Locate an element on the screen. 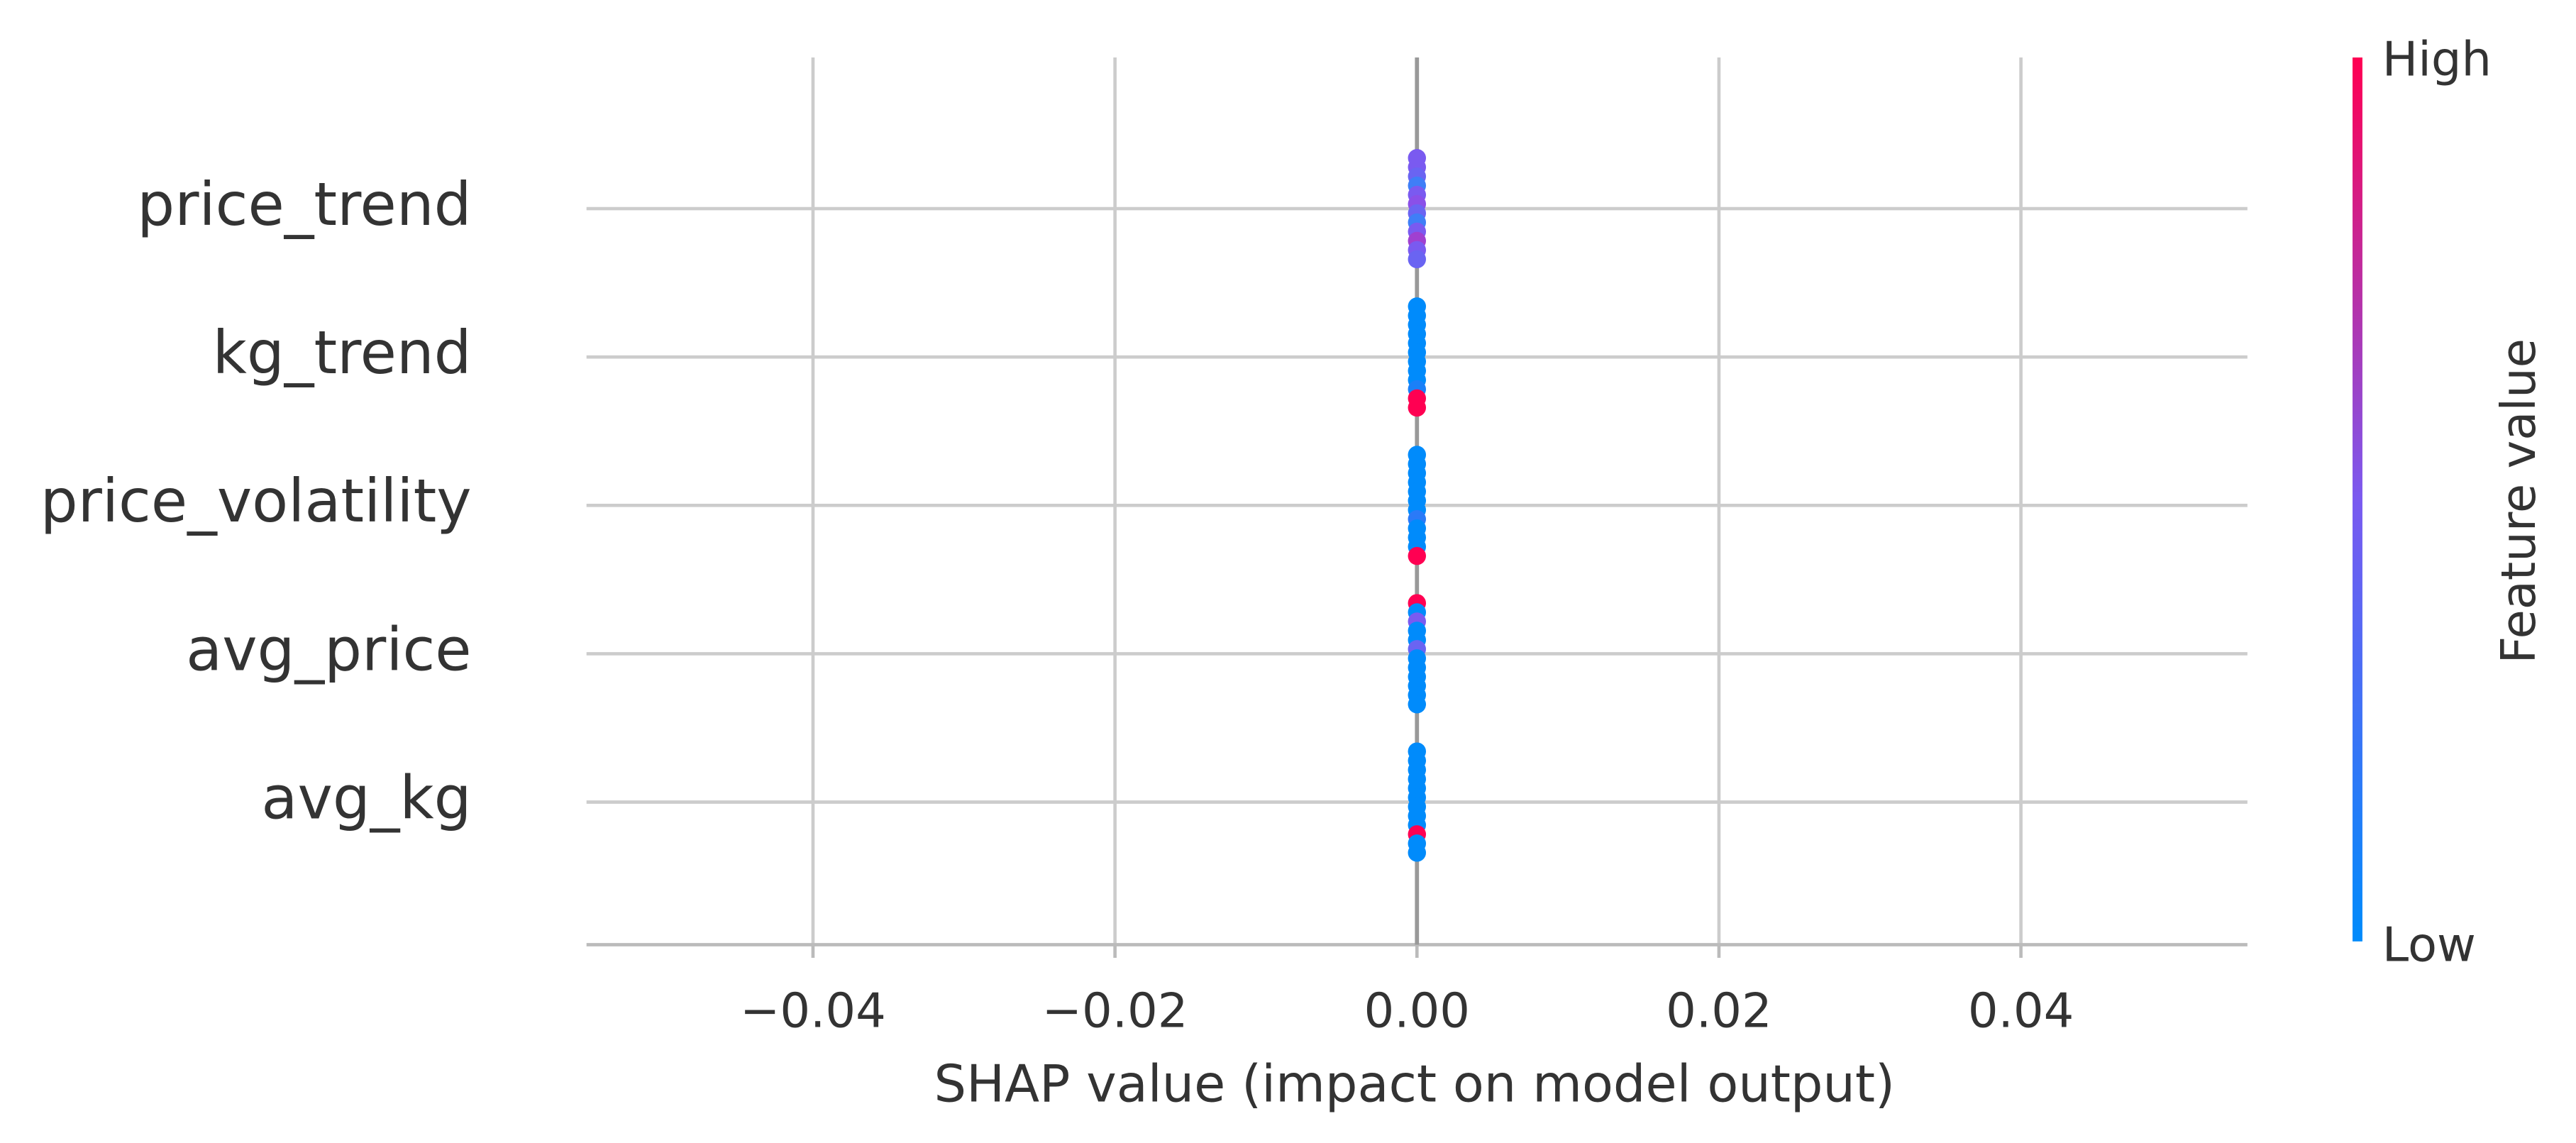 The image size is (2576, 1143). y-tick-label: kg_trend is located at coordinates (342, 353).